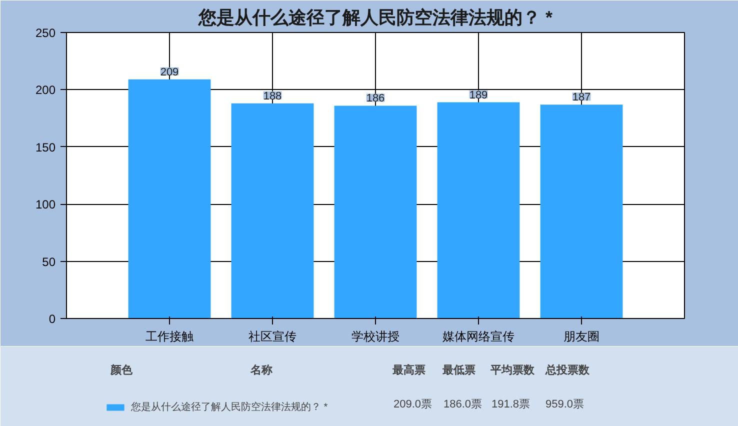 The width and height of the screenshot is (738, 426). I want to click on y-tick-label: 0, so click(52, 319).